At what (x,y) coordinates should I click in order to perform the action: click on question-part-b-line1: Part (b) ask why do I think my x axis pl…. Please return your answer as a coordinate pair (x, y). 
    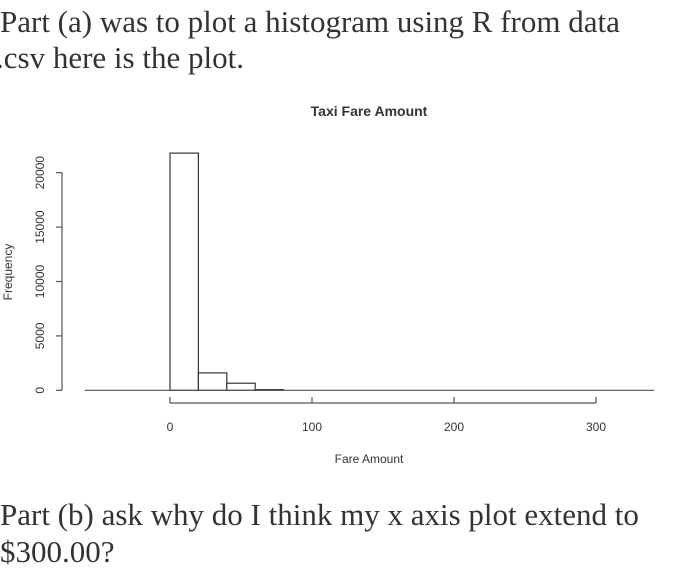
    Looking at the image, I should click on (319, 514).